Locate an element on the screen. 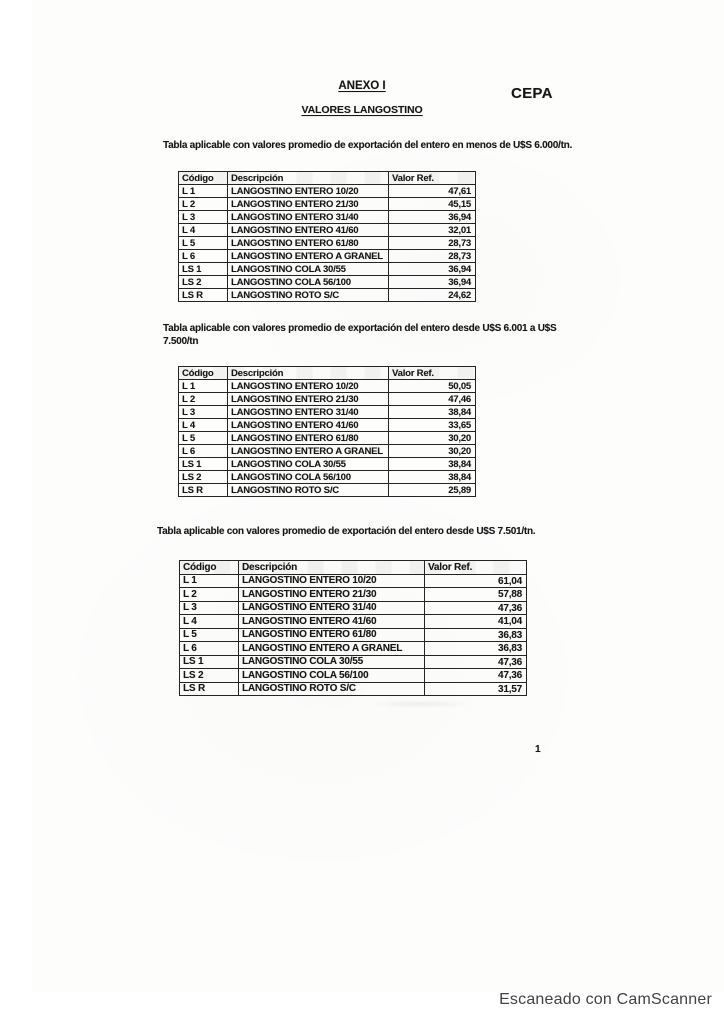 The image size is (724, 1024). value-cell: 30,20 is located at coordinates (432, 451).